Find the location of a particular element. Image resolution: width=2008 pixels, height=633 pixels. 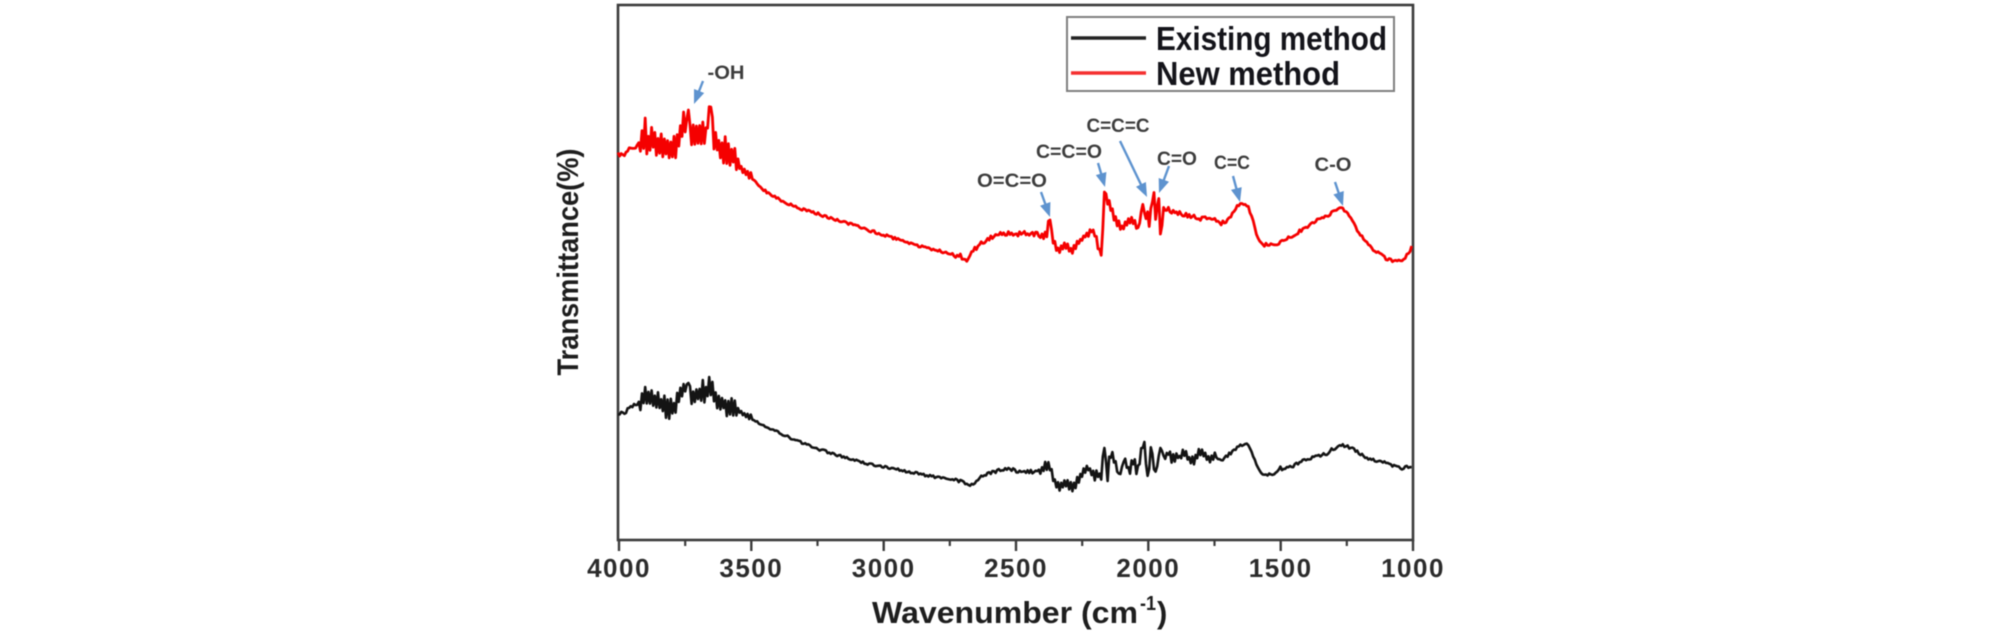

svg-text: -1 is located at coordinates (1148, 604).